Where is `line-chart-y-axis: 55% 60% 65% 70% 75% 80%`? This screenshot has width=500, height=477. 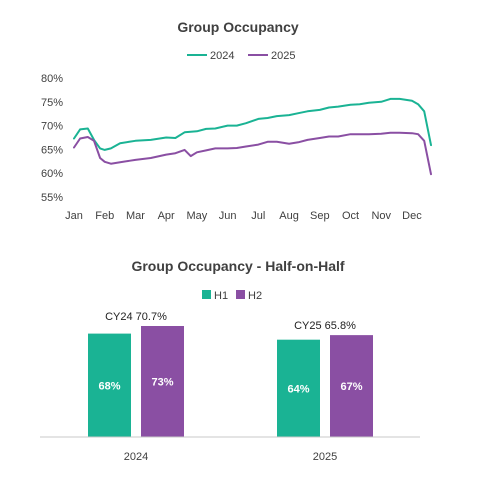
line-chart-y-axis: 55% 60% 65% 70% 75% 80% is located at coordinates (52, 138).